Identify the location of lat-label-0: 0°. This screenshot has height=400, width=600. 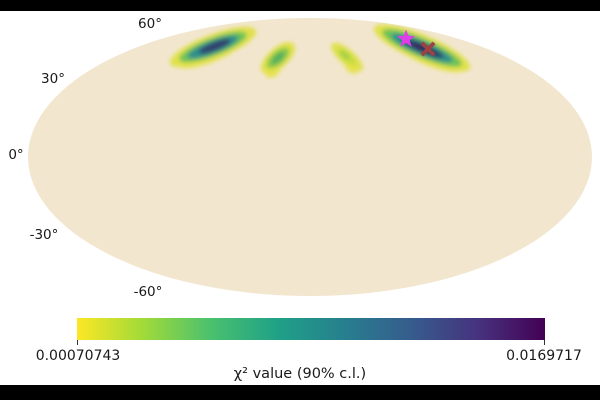
(16, 155).